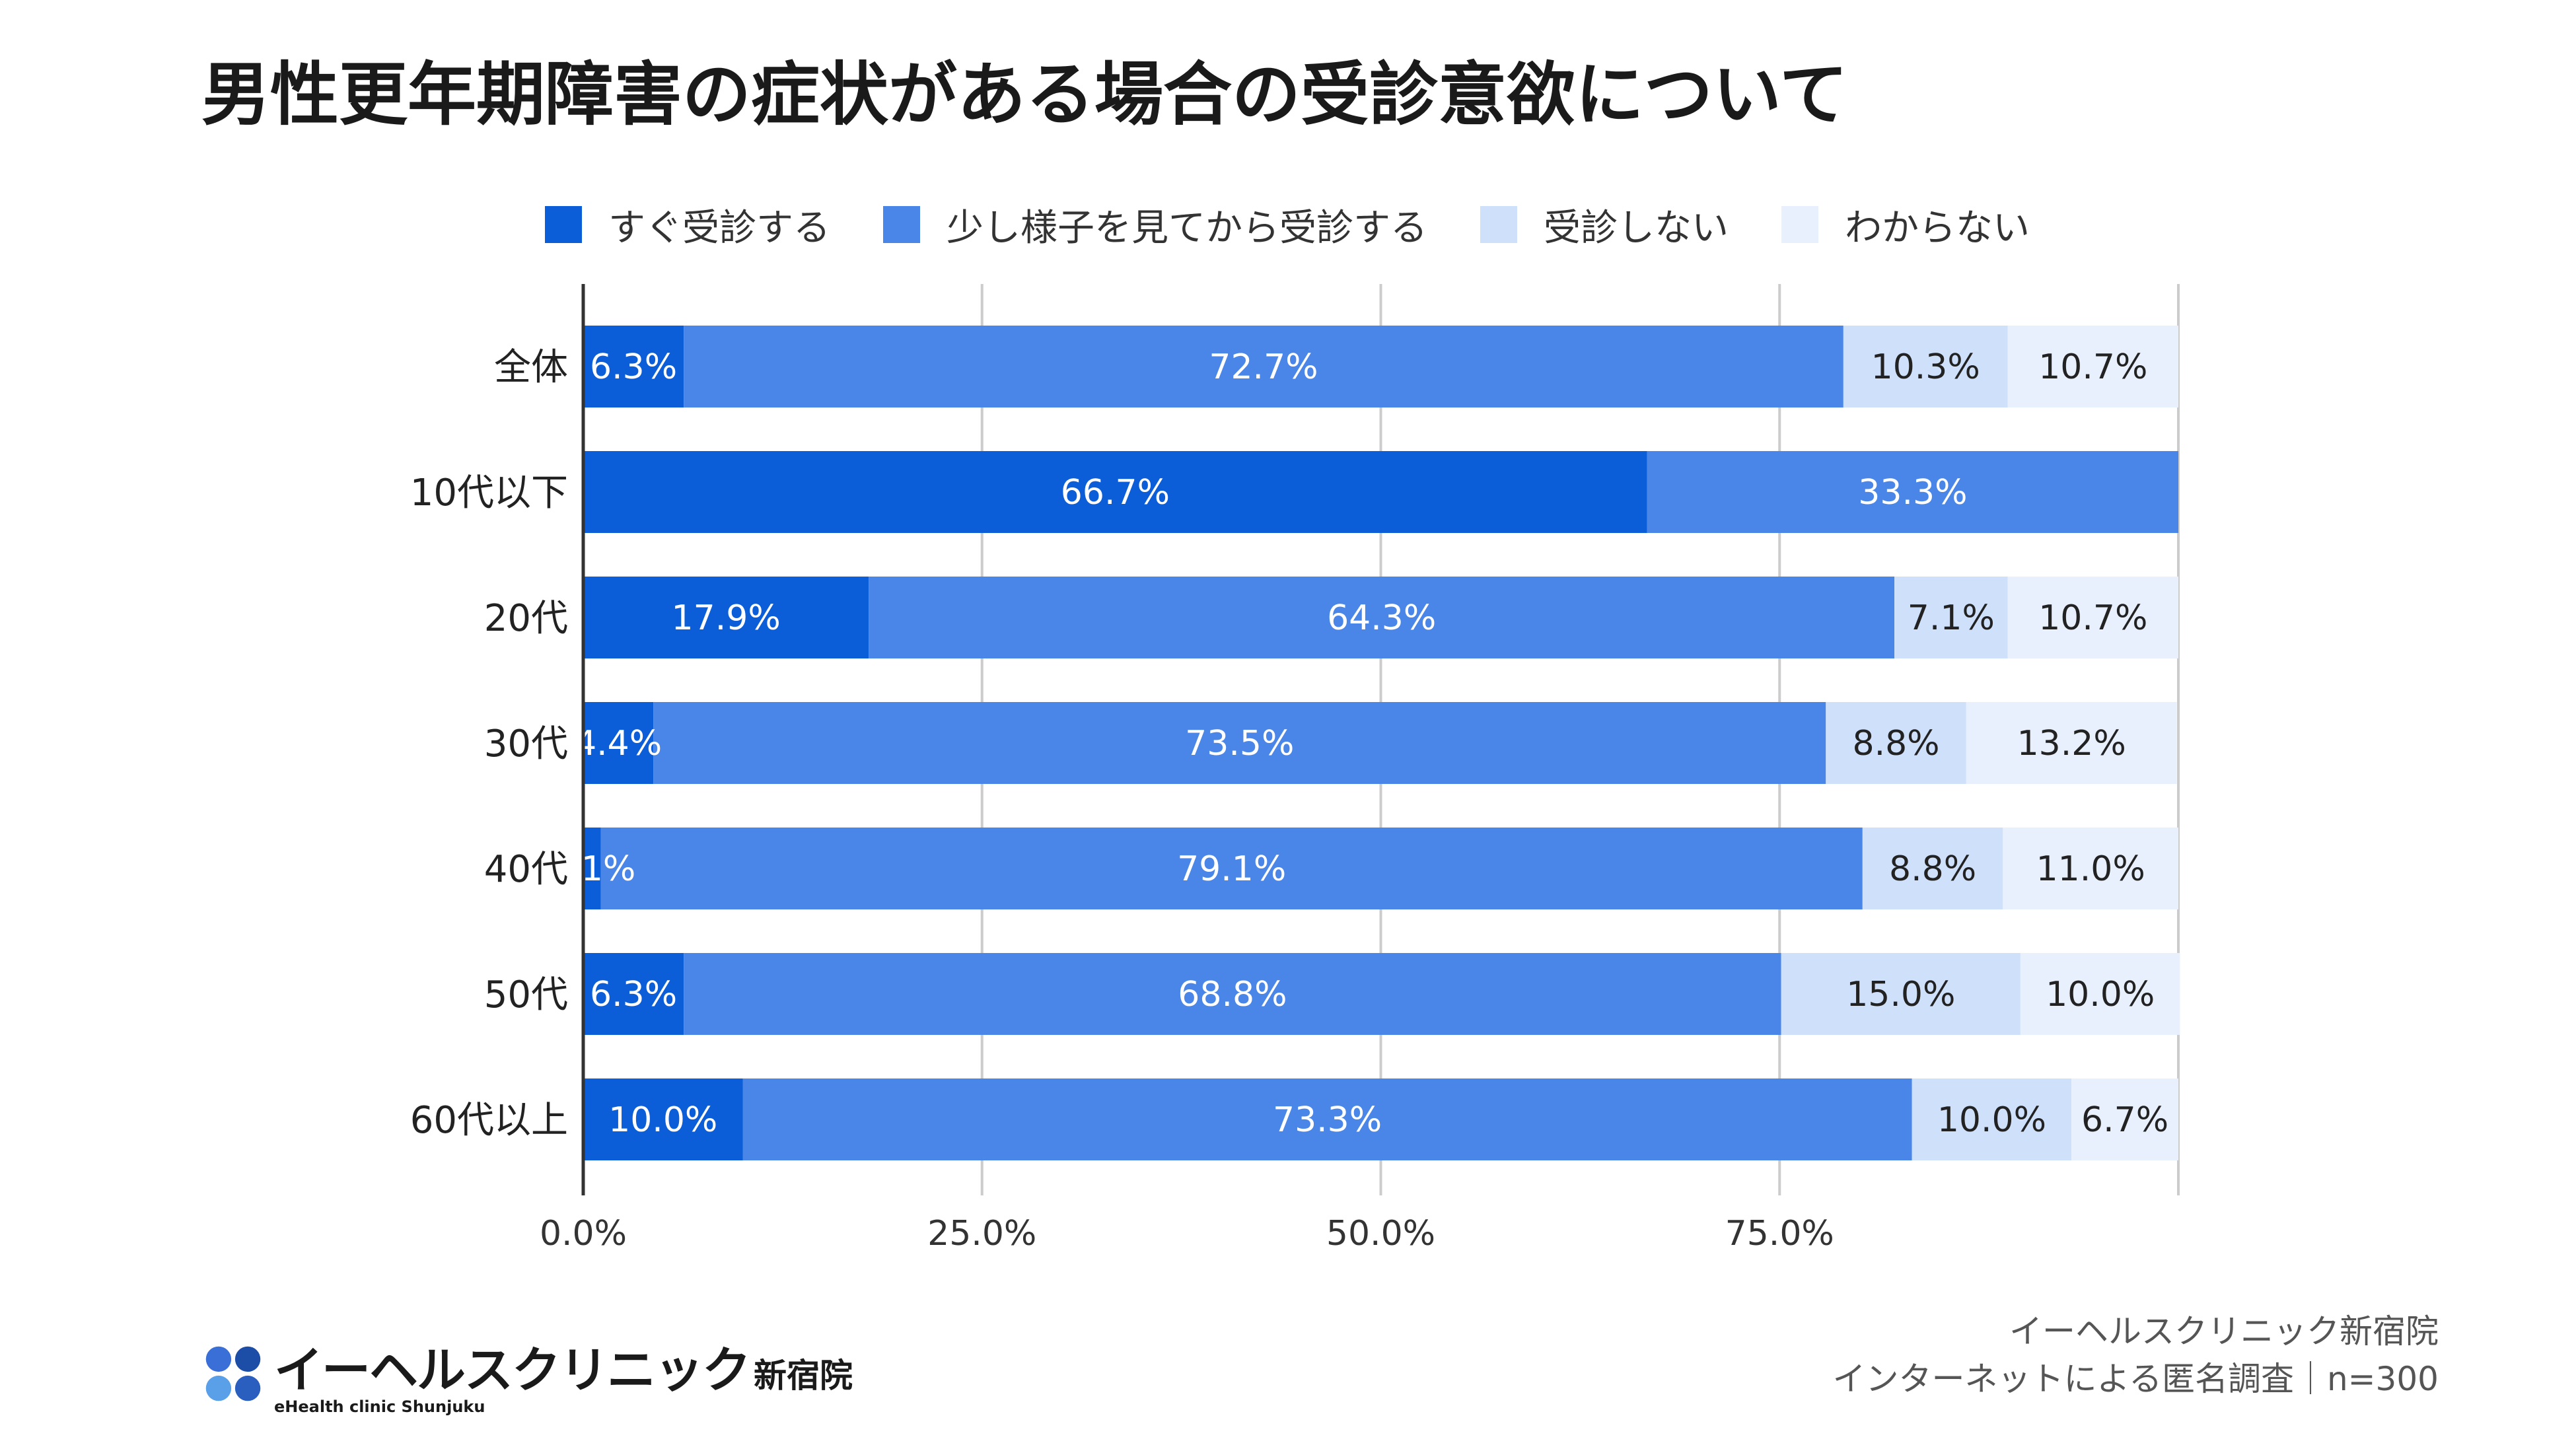  I want to click on y-category-label: 30代, so click(526, 744).